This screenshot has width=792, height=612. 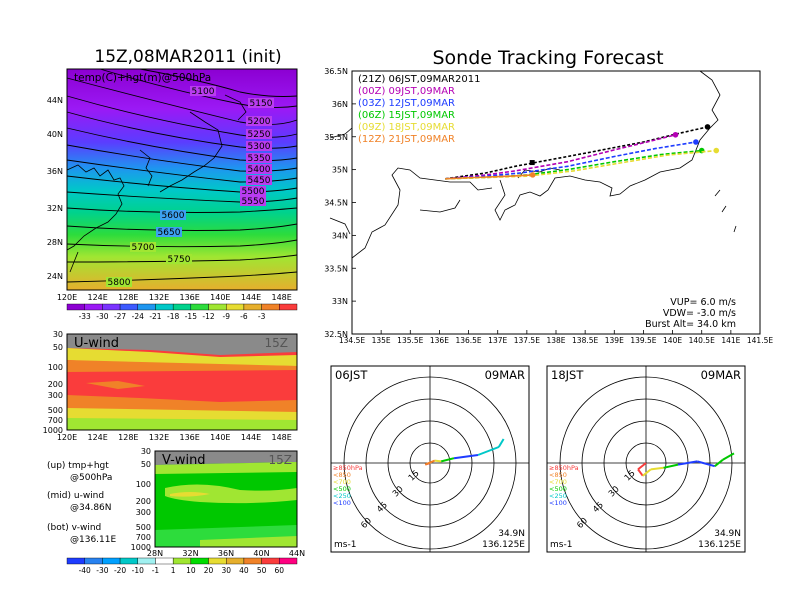 What do you see at coordinates (226, 553) in the screenshot?
I see `v-wind-lat-ticks: 28N 32N 36N 40N 44N` at bounding box center [226, 553].